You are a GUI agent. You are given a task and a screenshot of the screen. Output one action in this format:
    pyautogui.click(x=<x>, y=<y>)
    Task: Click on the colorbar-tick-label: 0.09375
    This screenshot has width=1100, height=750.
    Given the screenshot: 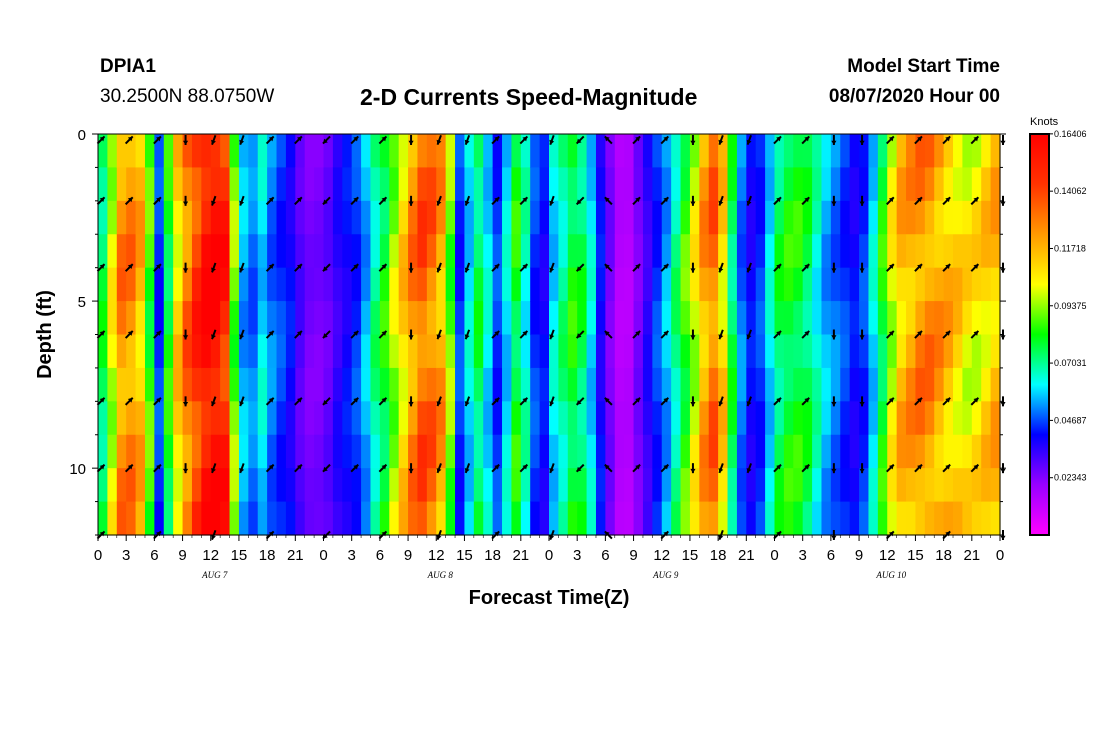 What is the action you would take?
    pyautogui.click(x=1070, y=306)
    